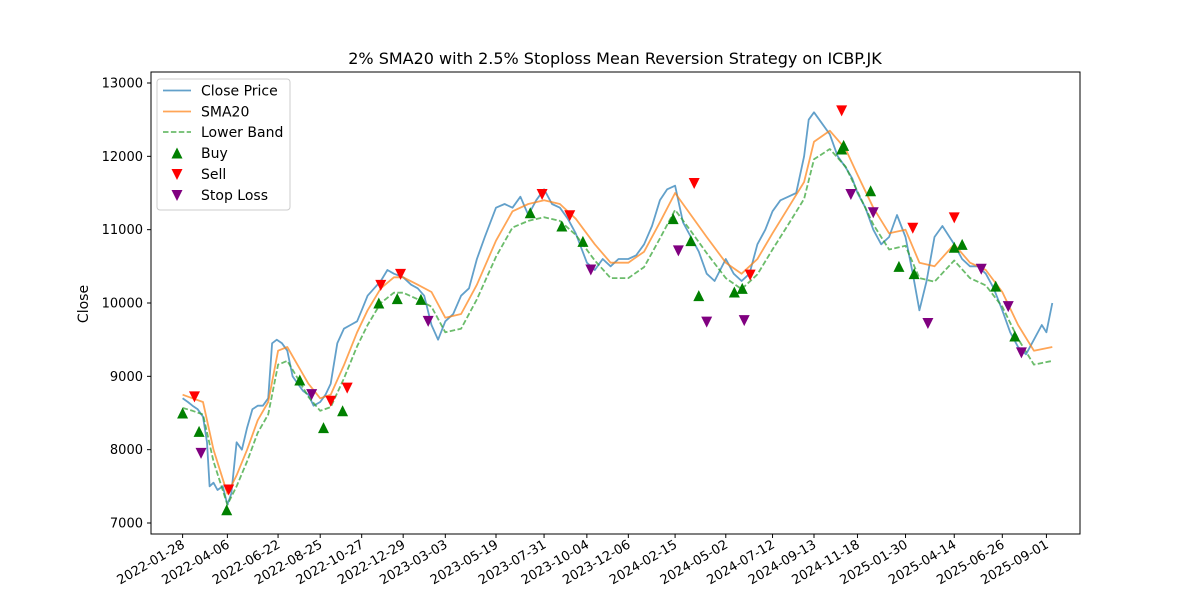 Image resolution: width=1200 pixels, height=600 pixels. Describe the element at coordinates (126, 524) in the screenshot. I see `y-tick-label: 7000` at that location.